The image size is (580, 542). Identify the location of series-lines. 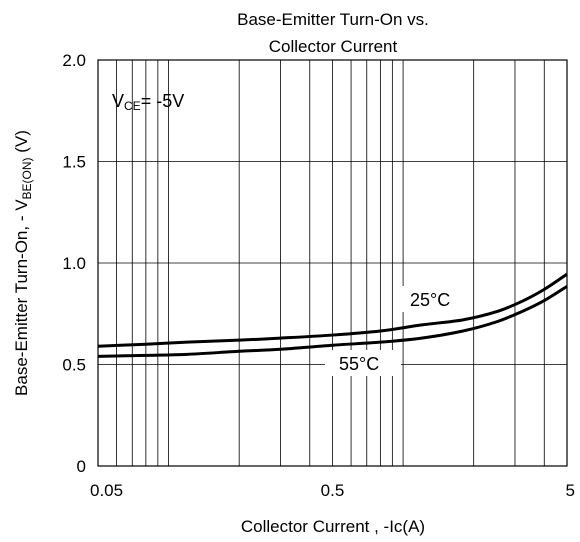
(332, 315).